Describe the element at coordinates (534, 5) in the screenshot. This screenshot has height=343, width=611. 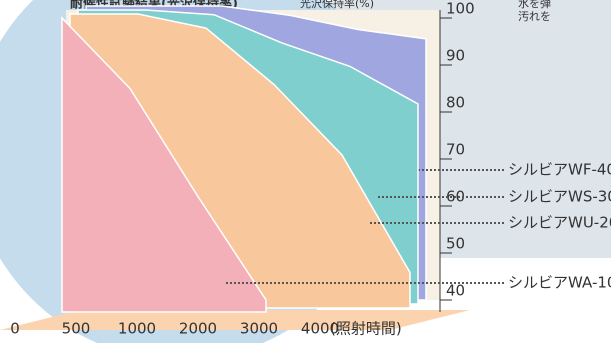
I see `annotation: 水を弾` at that location.